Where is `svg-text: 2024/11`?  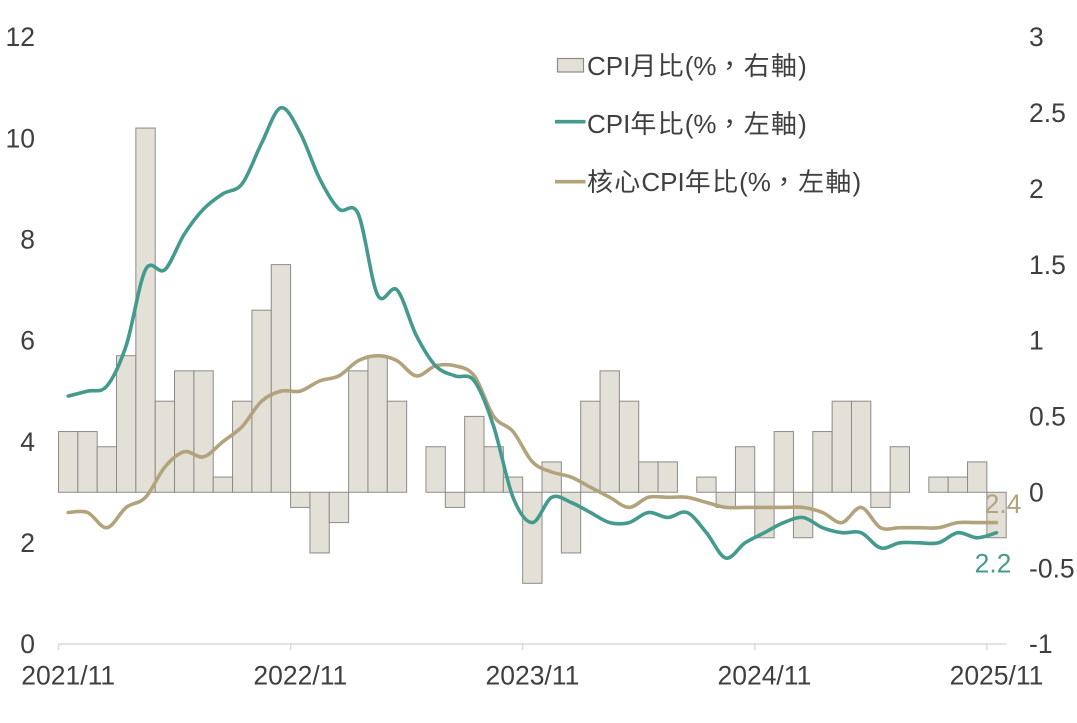 svg-text: 2024/11 is located at coordinates (764, 676).